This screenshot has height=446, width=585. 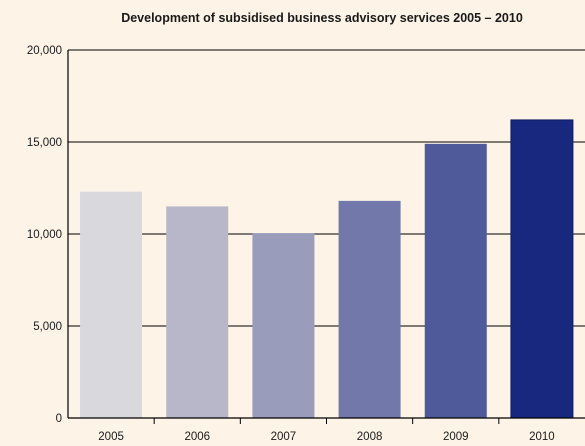 What do you see at coordinates (370, 437) in the screenshot?
I see `x-tick-label: 2008` at bounding box center [370, 437].